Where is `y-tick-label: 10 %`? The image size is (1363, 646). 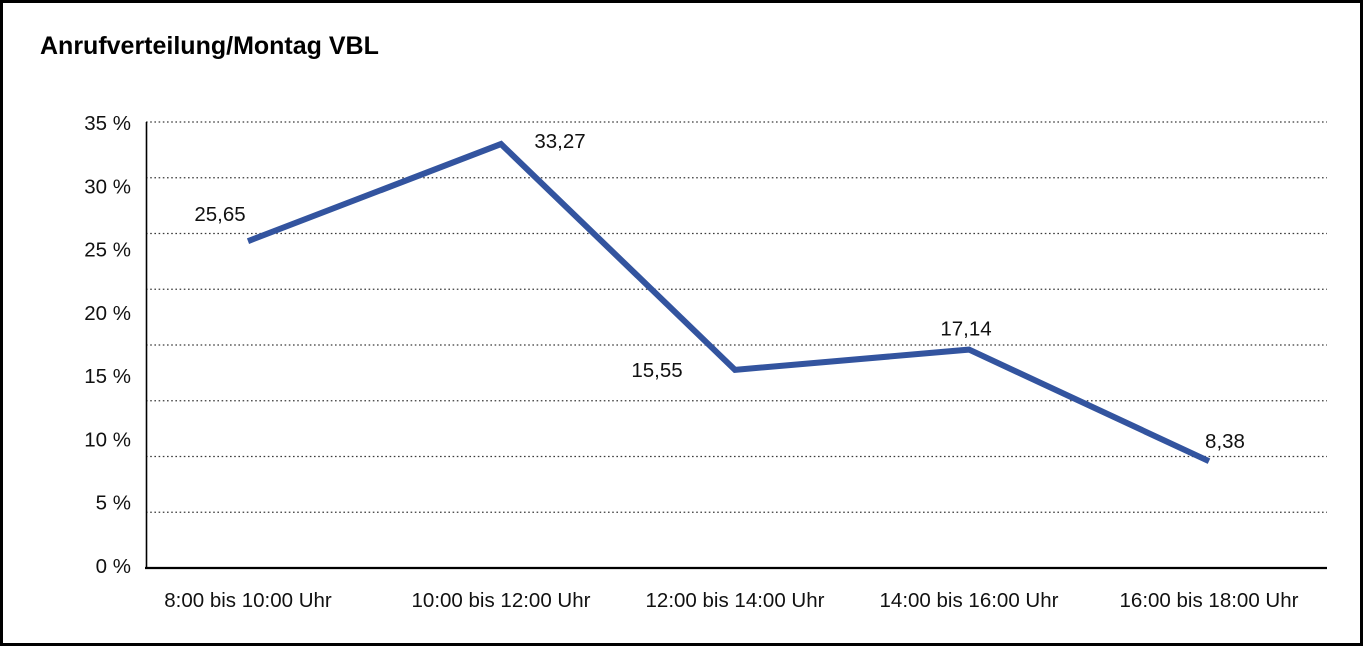 y-tick-label: 10 % is located at coordinates (107, 439).